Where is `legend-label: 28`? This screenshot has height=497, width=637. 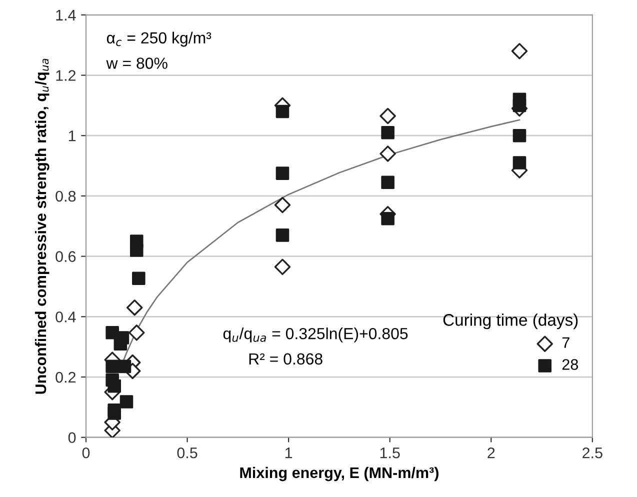 legend-label: 28 is located at coordinates (570, 364).